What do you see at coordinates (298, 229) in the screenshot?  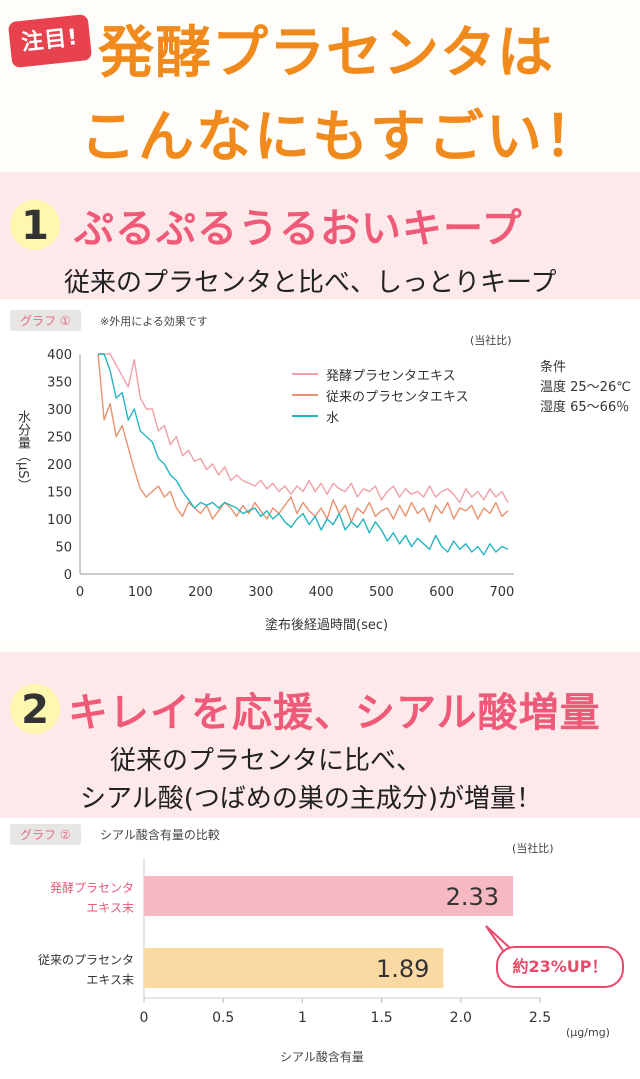 I see `section1-title: ぷるぷるうるおいキープ` at bounding box center [298, 229].